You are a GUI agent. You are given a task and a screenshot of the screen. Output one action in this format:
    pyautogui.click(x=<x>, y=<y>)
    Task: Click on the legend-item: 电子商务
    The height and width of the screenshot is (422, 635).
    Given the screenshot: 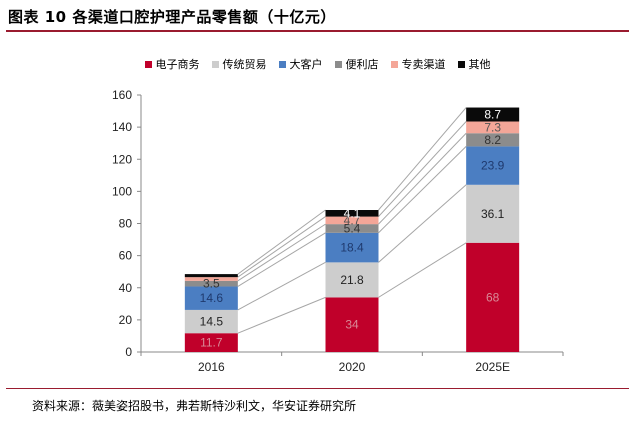 What is the action you would take?
    pyautogui.click(x=172, y=64)
    